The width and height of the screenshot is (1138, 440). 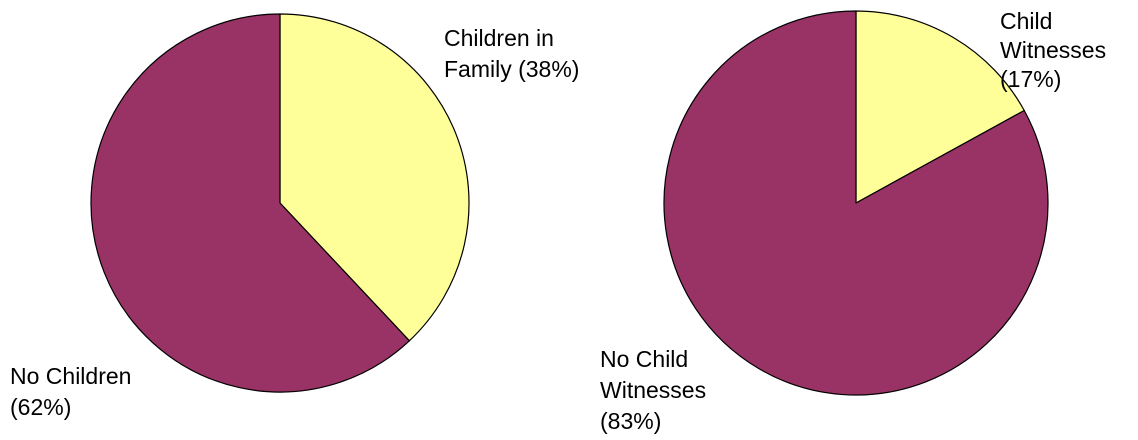 What do you see at coordinates (644, 359) in the screenshot?
I see `pie-label-line: No Child` at bounding box center [644, 359].